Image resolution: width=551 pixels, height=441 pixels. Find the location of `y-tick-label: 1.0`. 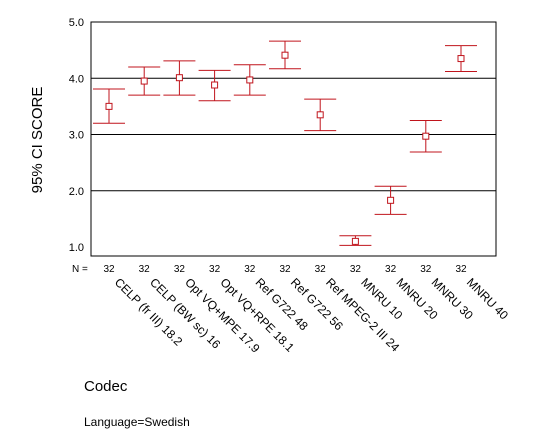

y-tick-label: 1.0 is located at coordinates (76, 248).